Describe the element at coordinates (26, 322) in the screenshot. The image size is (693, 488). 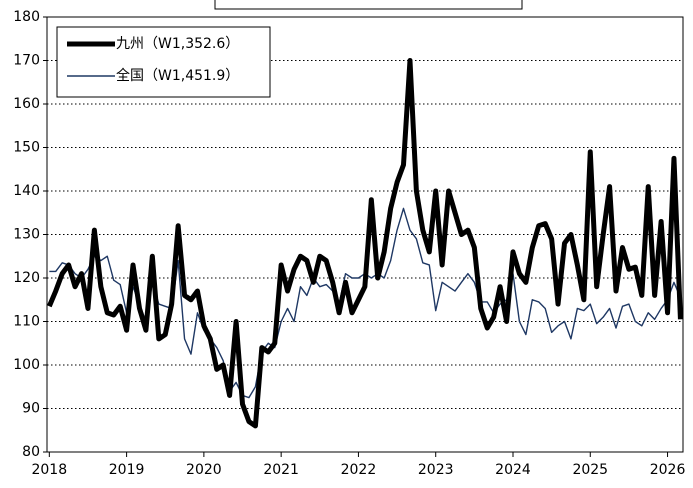
I see `y-tick-label: 110` at that location.